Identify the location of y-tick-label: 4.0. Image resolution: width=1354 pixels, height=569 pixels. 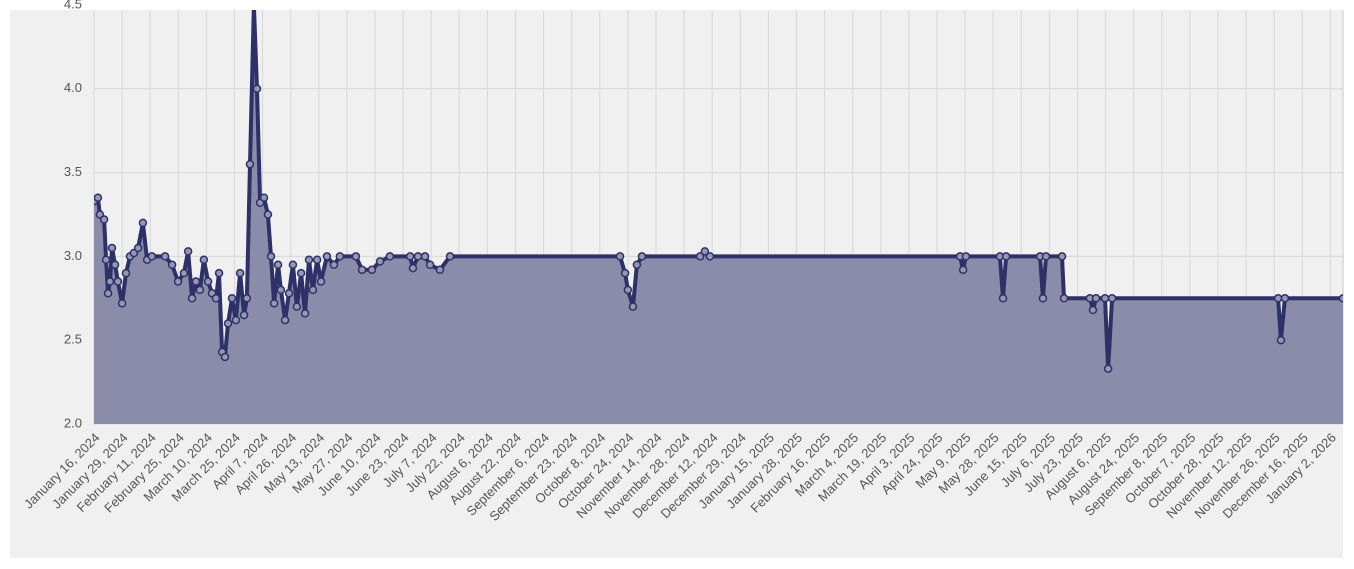
(73, 87).